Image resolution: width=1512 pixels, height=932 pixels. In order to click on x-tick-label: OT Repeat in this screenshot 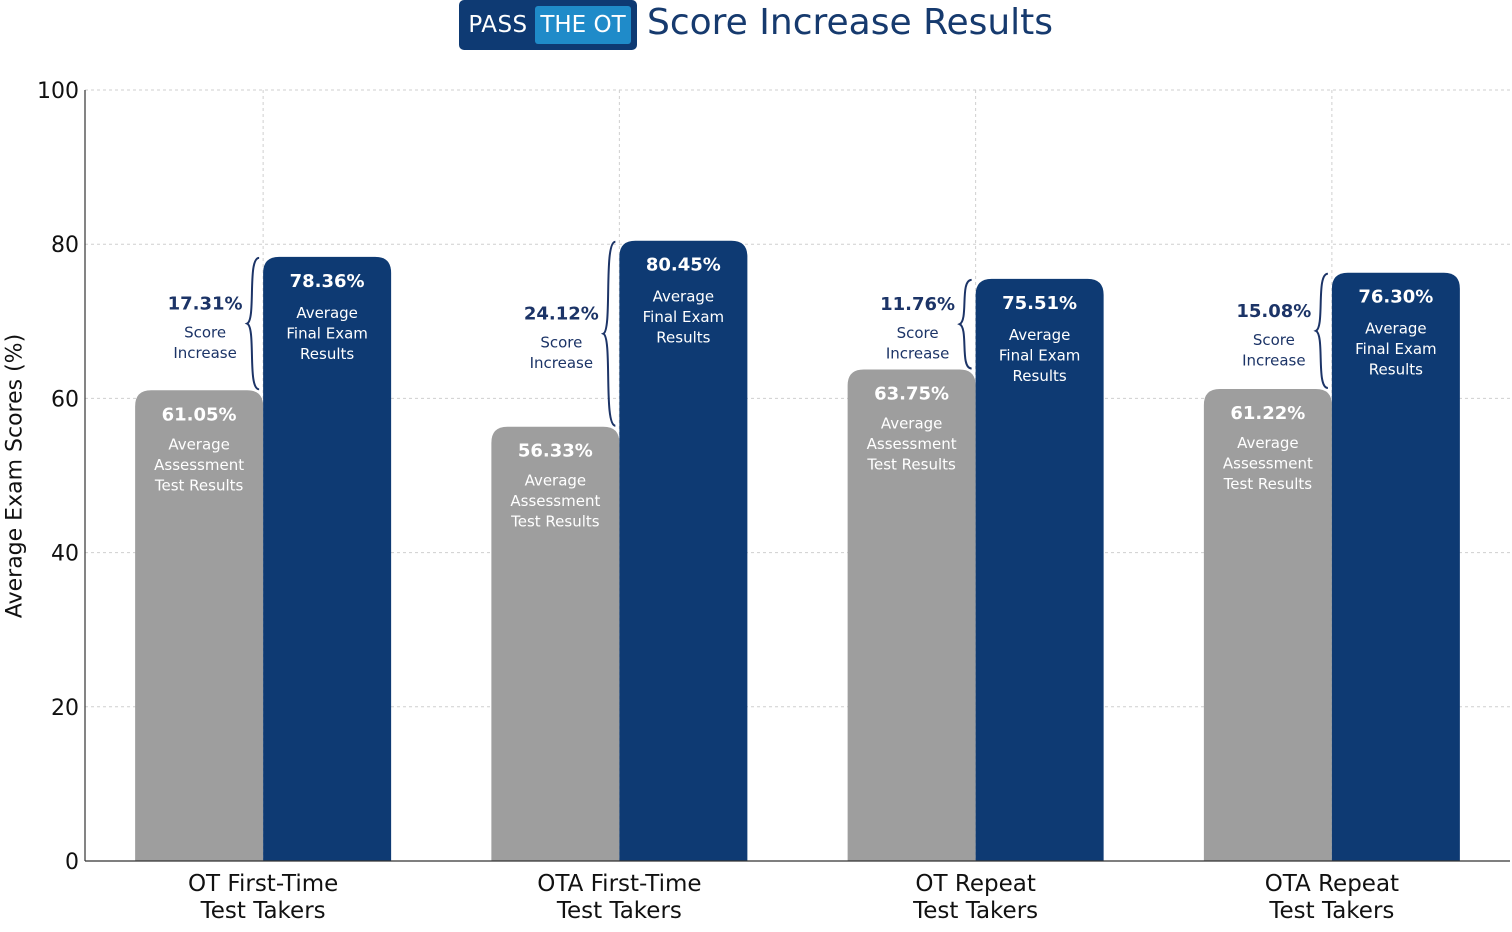, I will do `click(975, 884)`.